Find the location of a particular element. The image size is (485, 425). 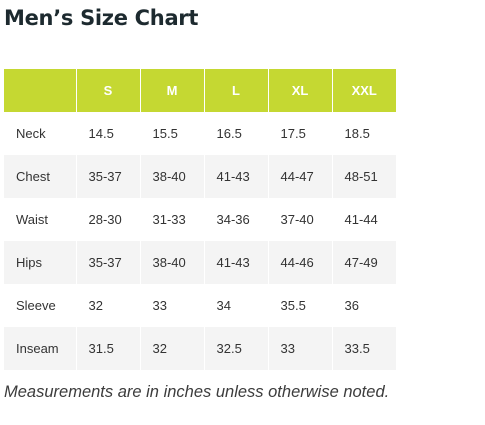

table-row-inseam: Inseam 31.5 32 32.5 33 33.5 is located at coordinates (200, 348).